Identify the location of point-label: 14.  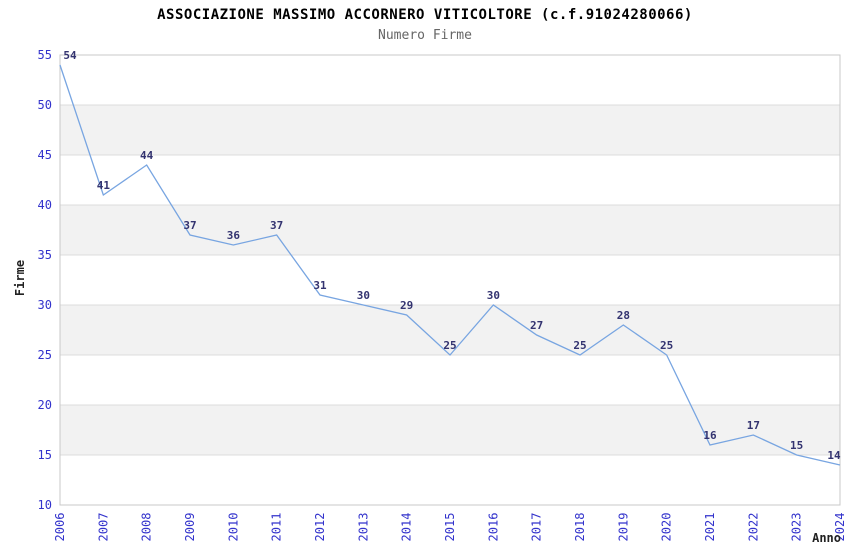
(834, 455).